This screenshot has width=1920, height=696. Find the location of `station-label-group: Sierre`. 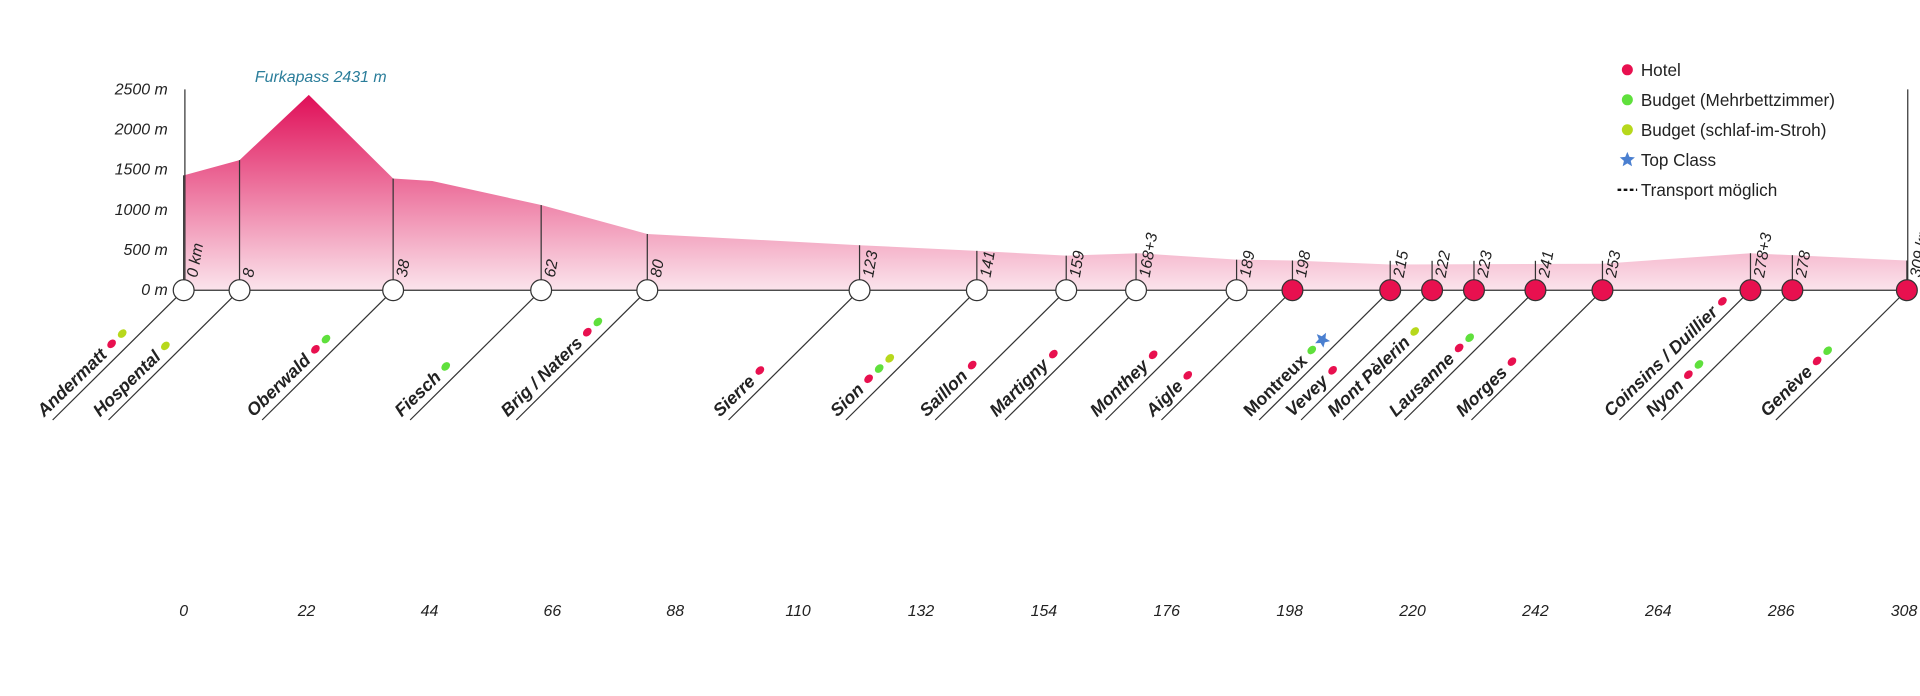

station-label-group: Sierre is located at coordinates (737, 393).